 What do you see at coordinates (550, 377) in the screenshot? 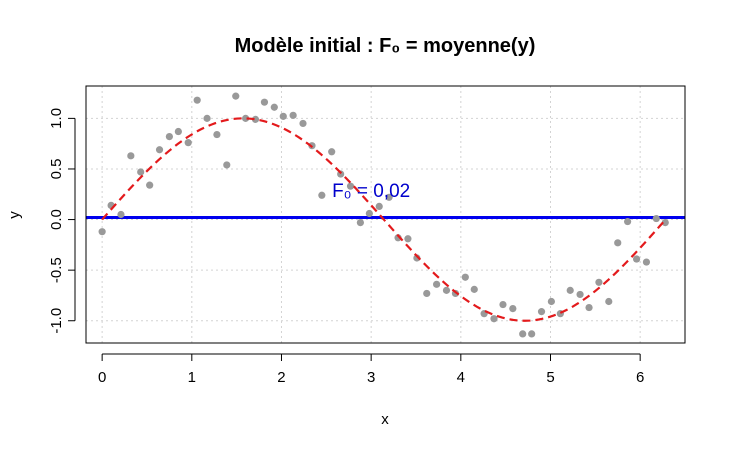
I see `x-tick-label: 5` at bounding box center [550, 377].